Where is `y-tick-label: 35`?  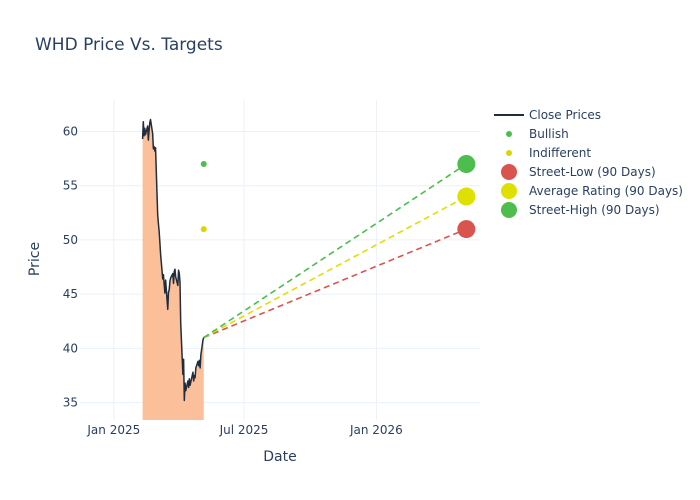 y-tick-label: 35 is located at coordinates (70, 403).